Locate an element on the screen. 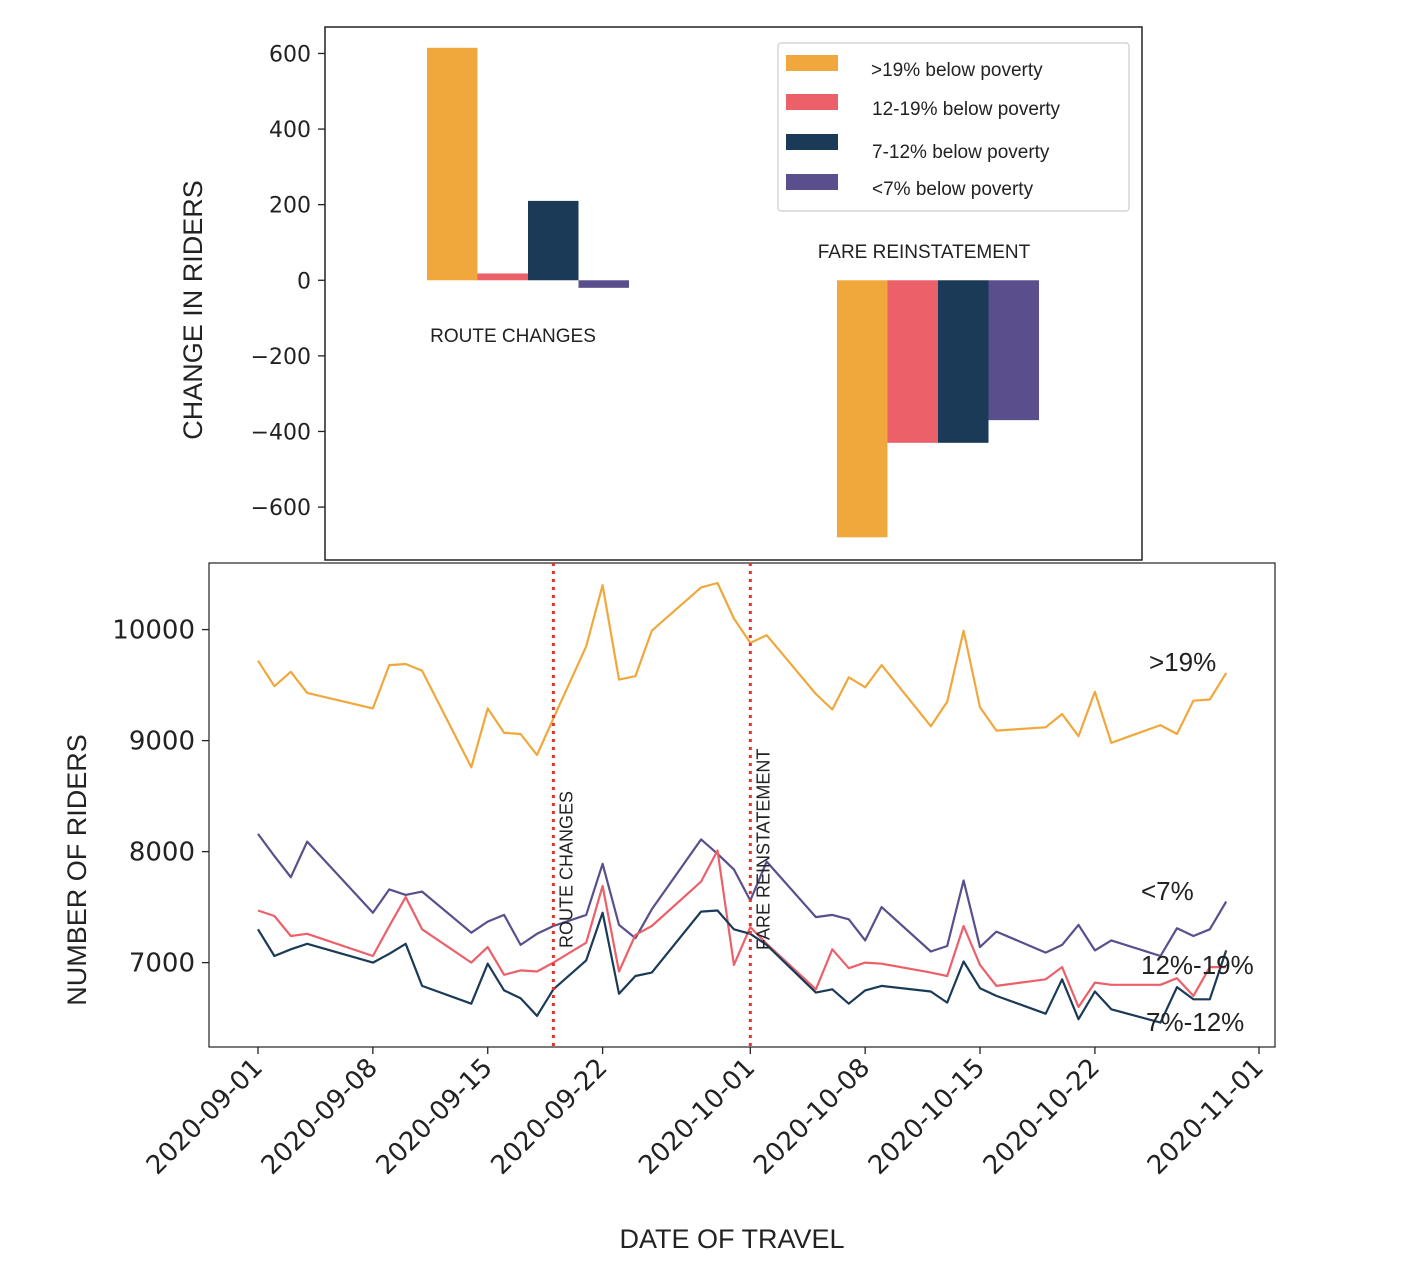  bar-y-tick-label: −400 is located at coordinates (281, 432).